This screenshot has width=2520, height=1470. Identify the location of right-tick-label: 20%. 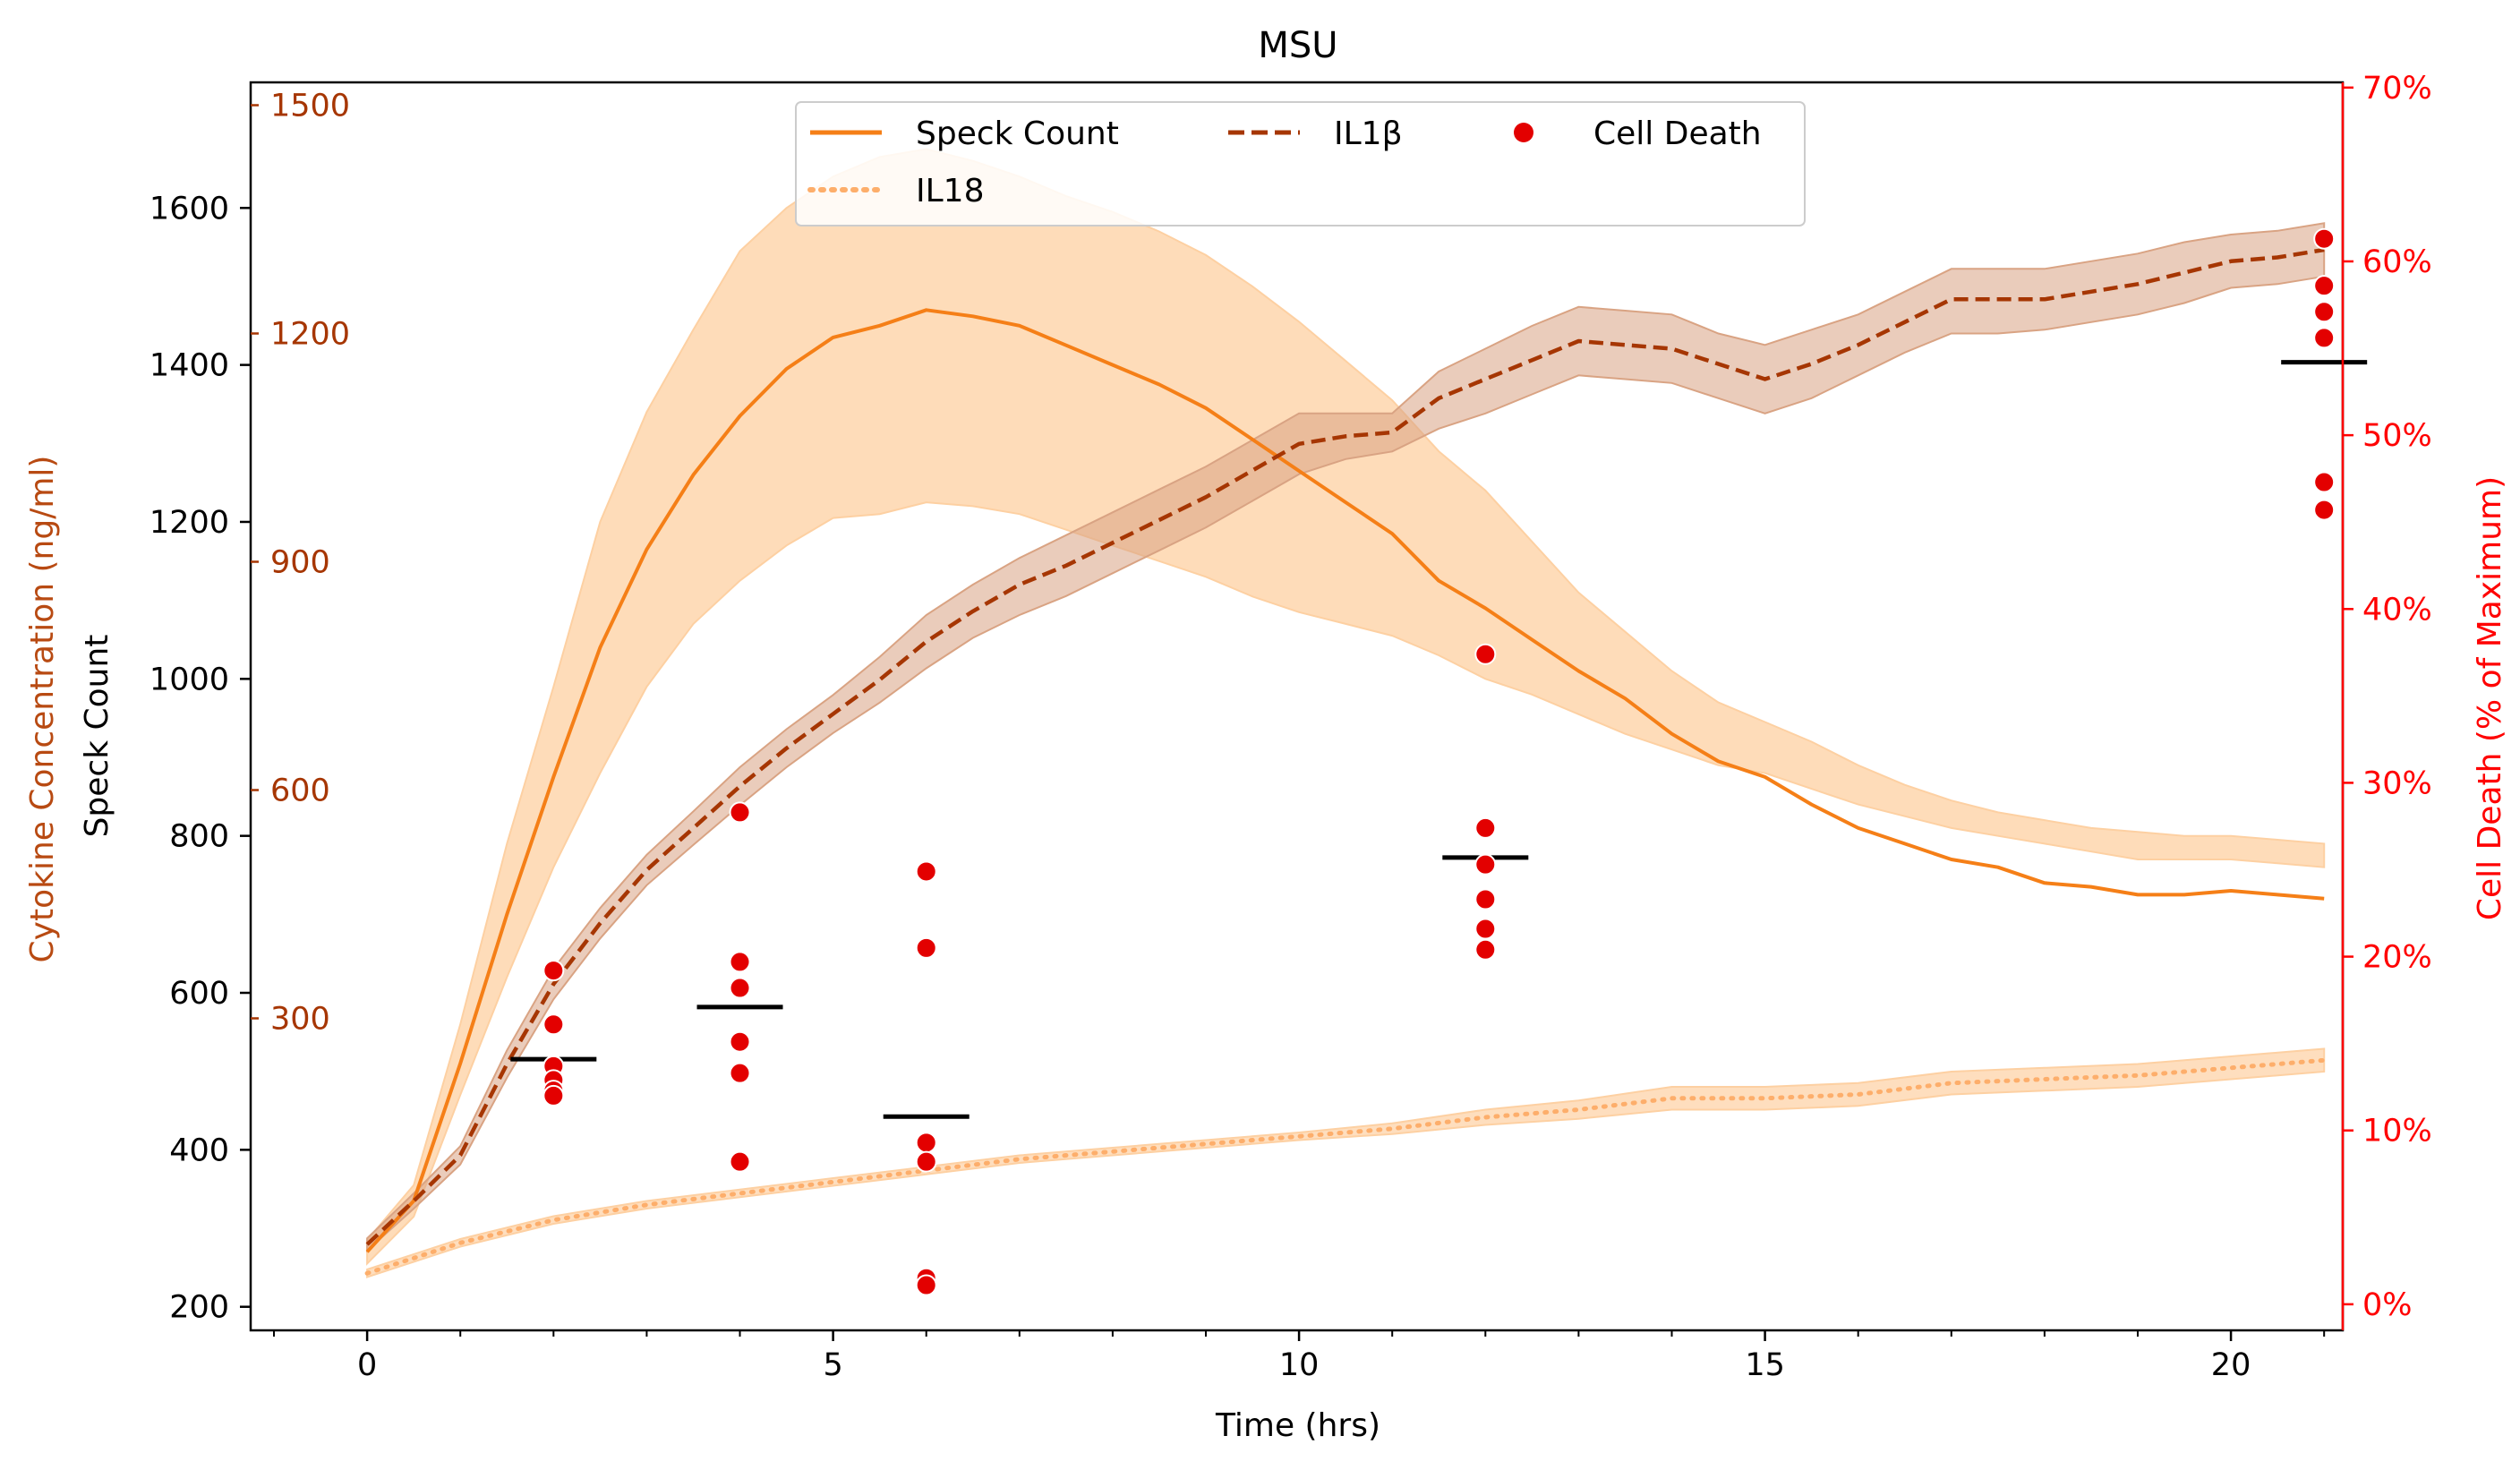
(2397, 958).